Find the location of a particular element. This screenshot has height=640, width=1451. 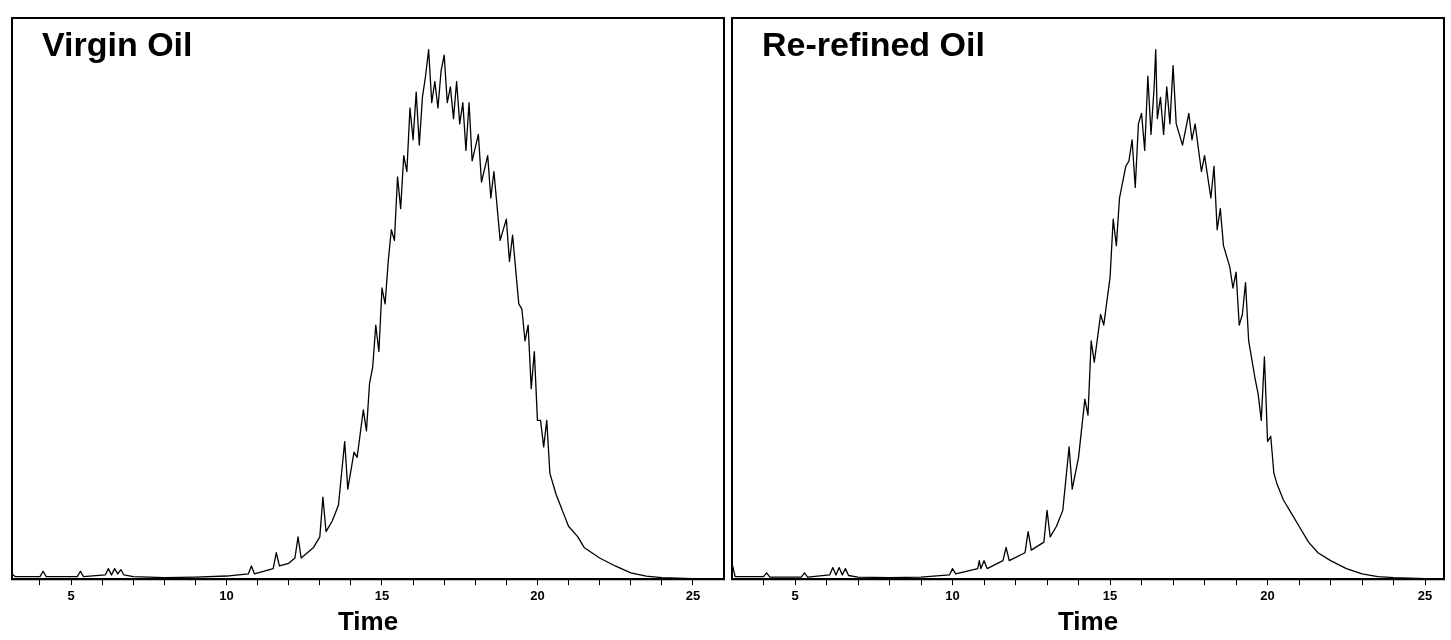

chart-title: Virgin Oil is located at coordinates (117, 44).